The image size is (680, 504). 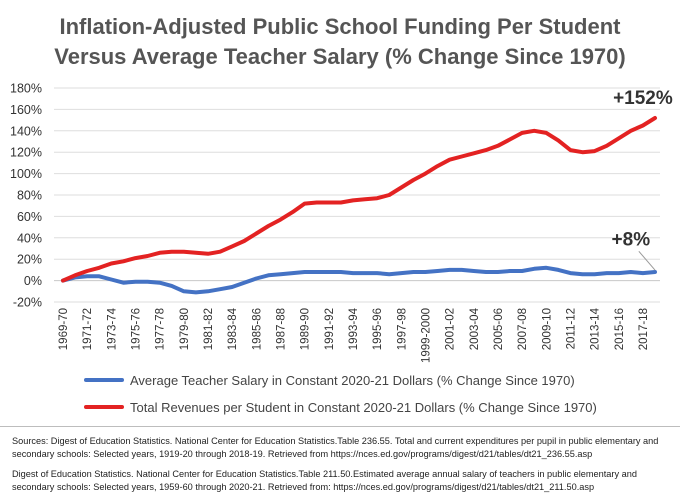 What do you see at coordinates (27, 303) in the screenshot?
I see `y-tick-label: -20%` at bounding box center [27, 303].